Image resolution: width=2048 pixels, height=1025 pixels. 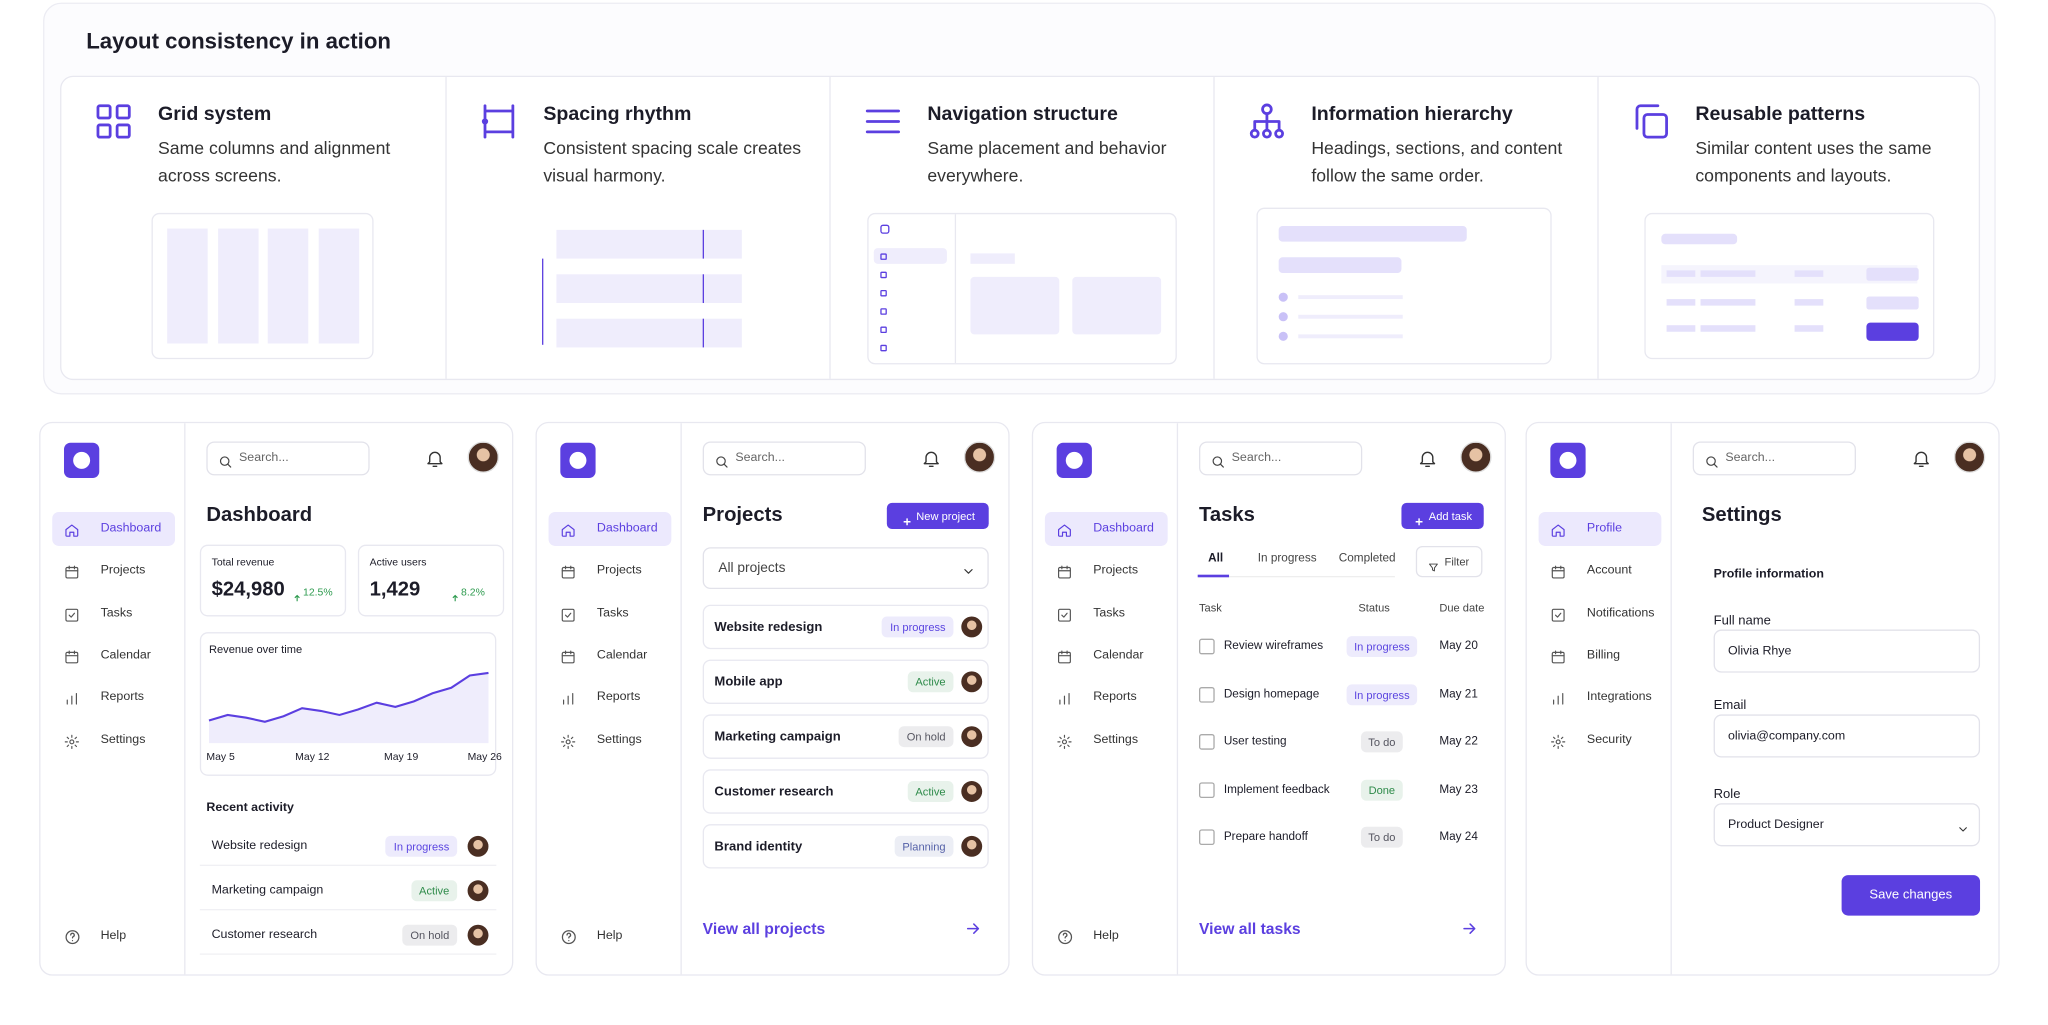 I want to click on project-row: Website redesign In progress, so click(x=845, y=627).